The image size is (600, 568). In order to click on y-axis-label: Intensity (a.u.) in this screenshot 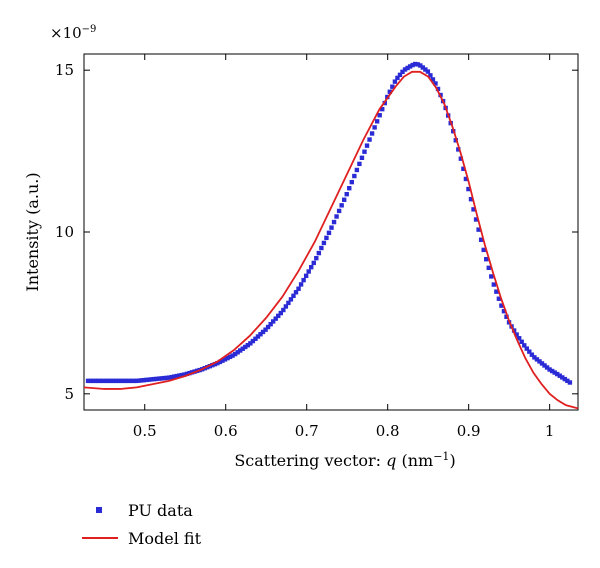, I will do `click(32, 231)`.